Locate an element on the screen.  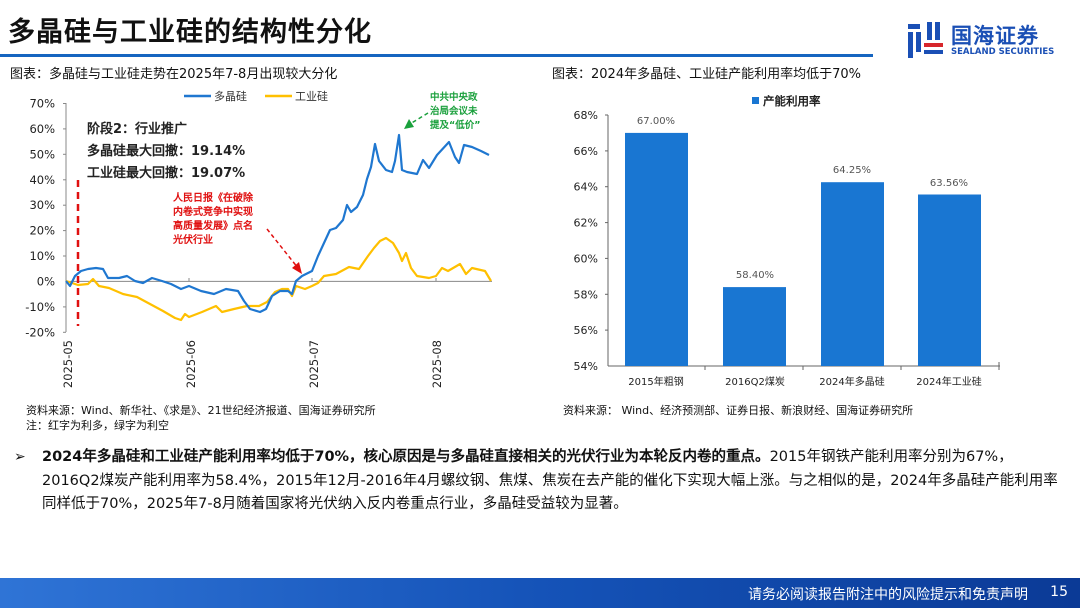
legend-label: 产能利用率 is located at coordinates (792, 101).